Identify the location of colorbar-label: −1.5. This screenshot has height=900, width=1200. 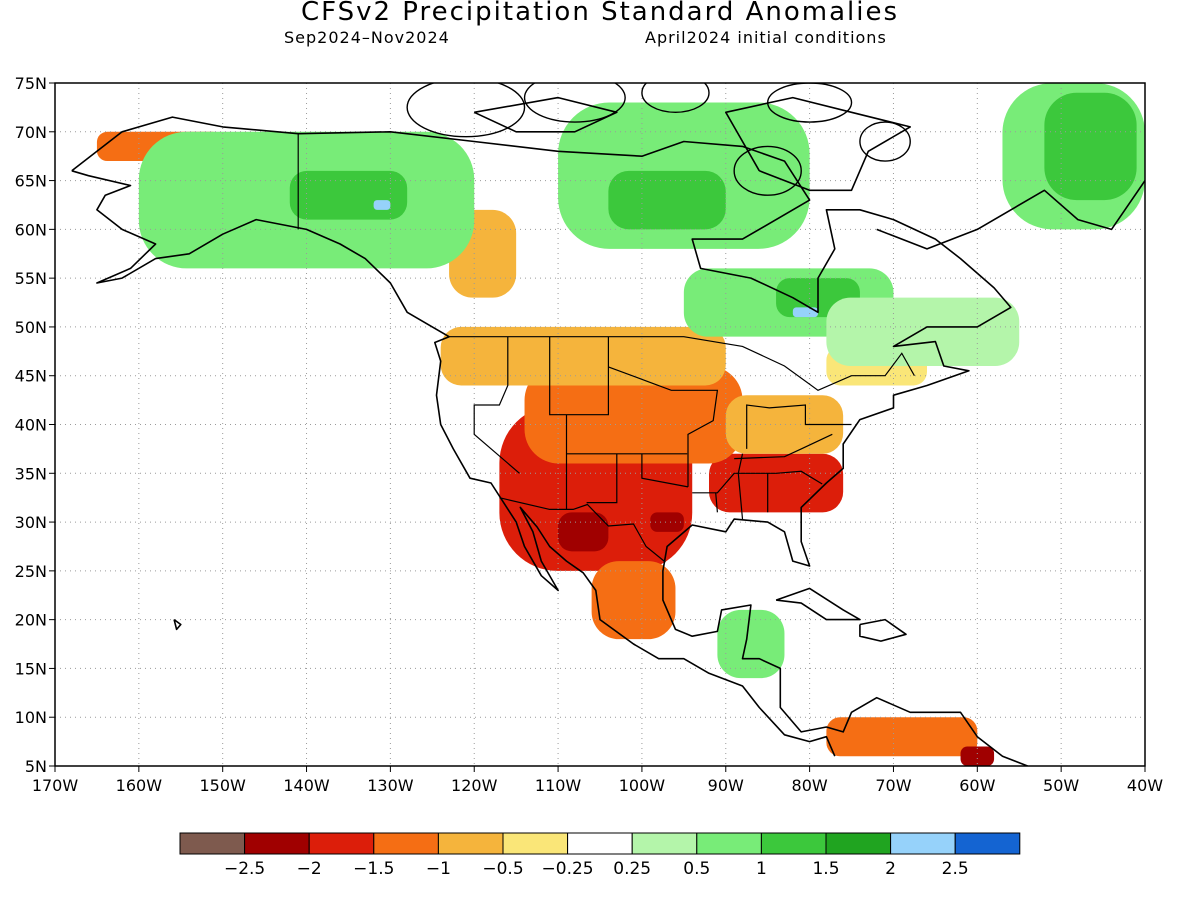
(373, 869).